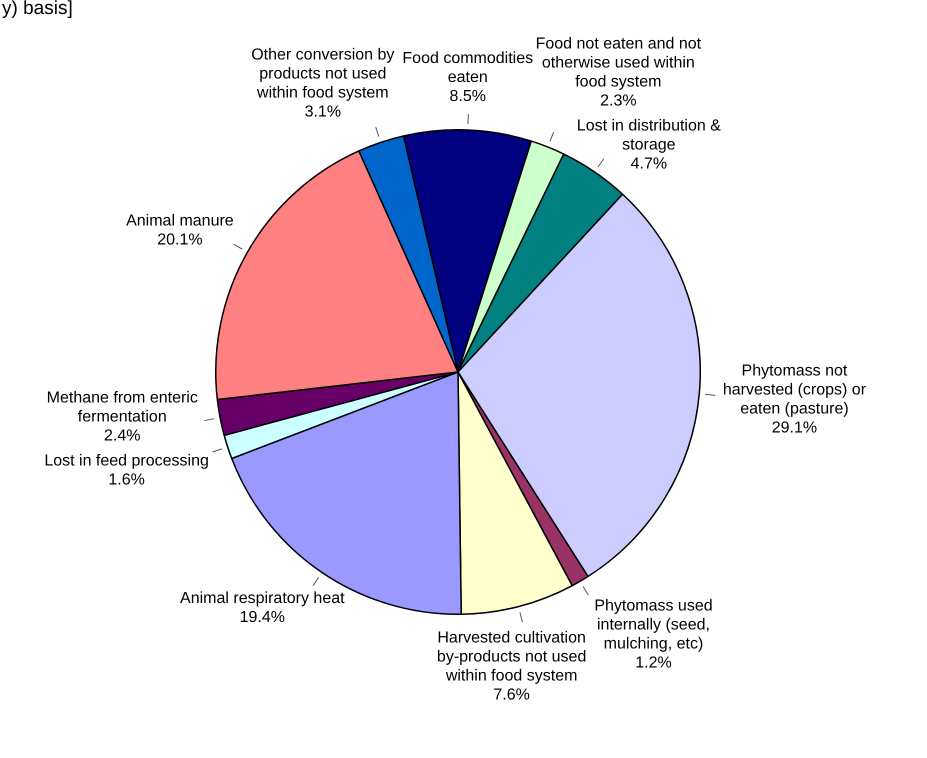  I want to click on data-label: 4.7%, so click(649, 164).